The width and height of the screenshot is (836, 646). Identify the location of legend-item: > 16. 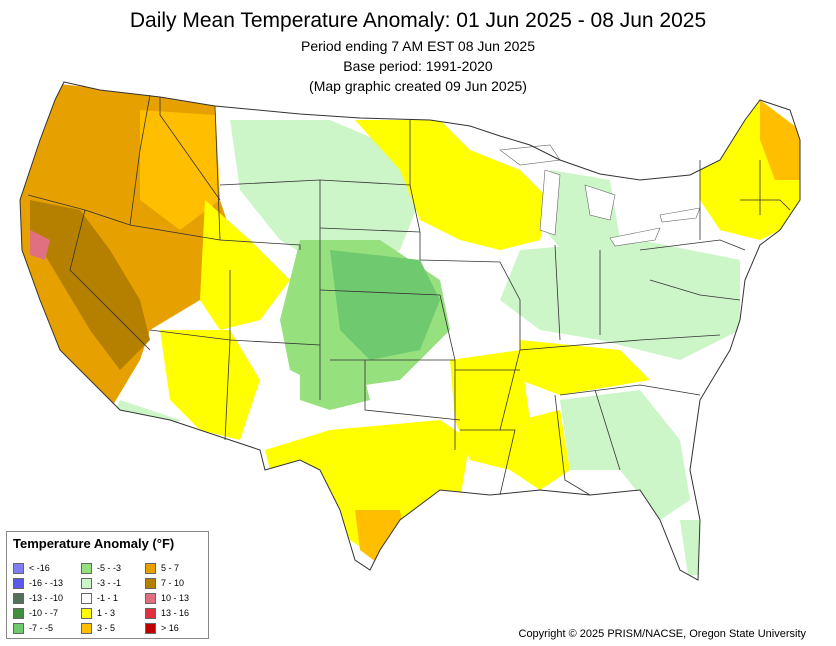
(162, 629).